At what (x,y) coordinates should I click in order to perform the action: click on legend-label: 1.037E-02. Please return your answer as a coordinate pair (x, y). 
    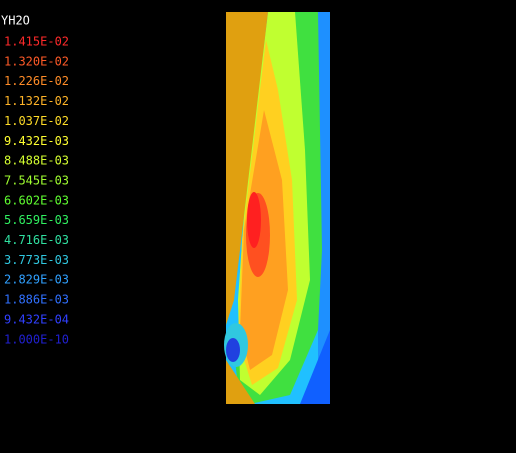
    Looking at the image, I should click on (36, 121).